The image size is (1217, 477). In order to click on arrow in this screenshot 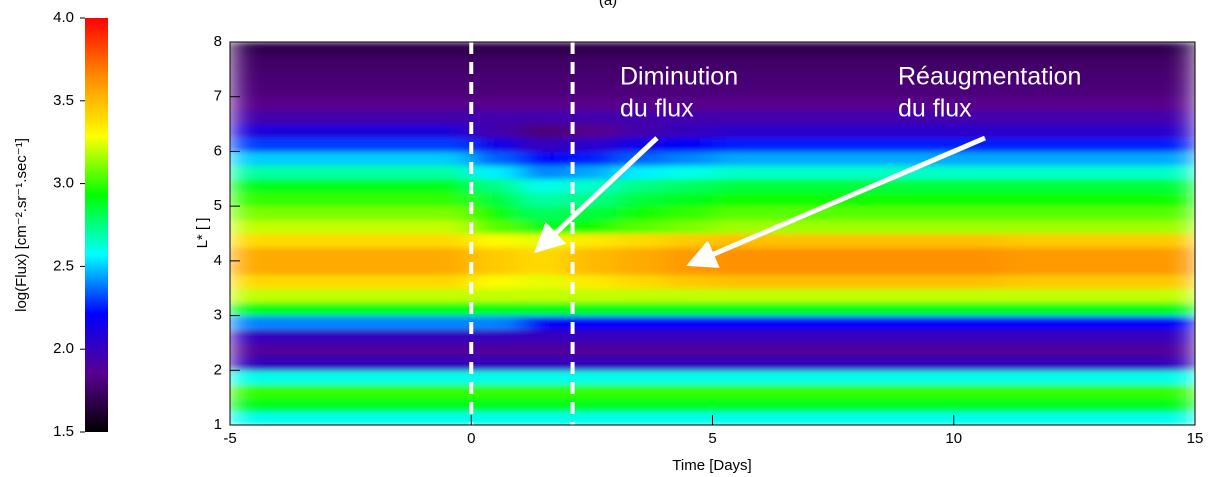, I will do `click(596, 195)`.